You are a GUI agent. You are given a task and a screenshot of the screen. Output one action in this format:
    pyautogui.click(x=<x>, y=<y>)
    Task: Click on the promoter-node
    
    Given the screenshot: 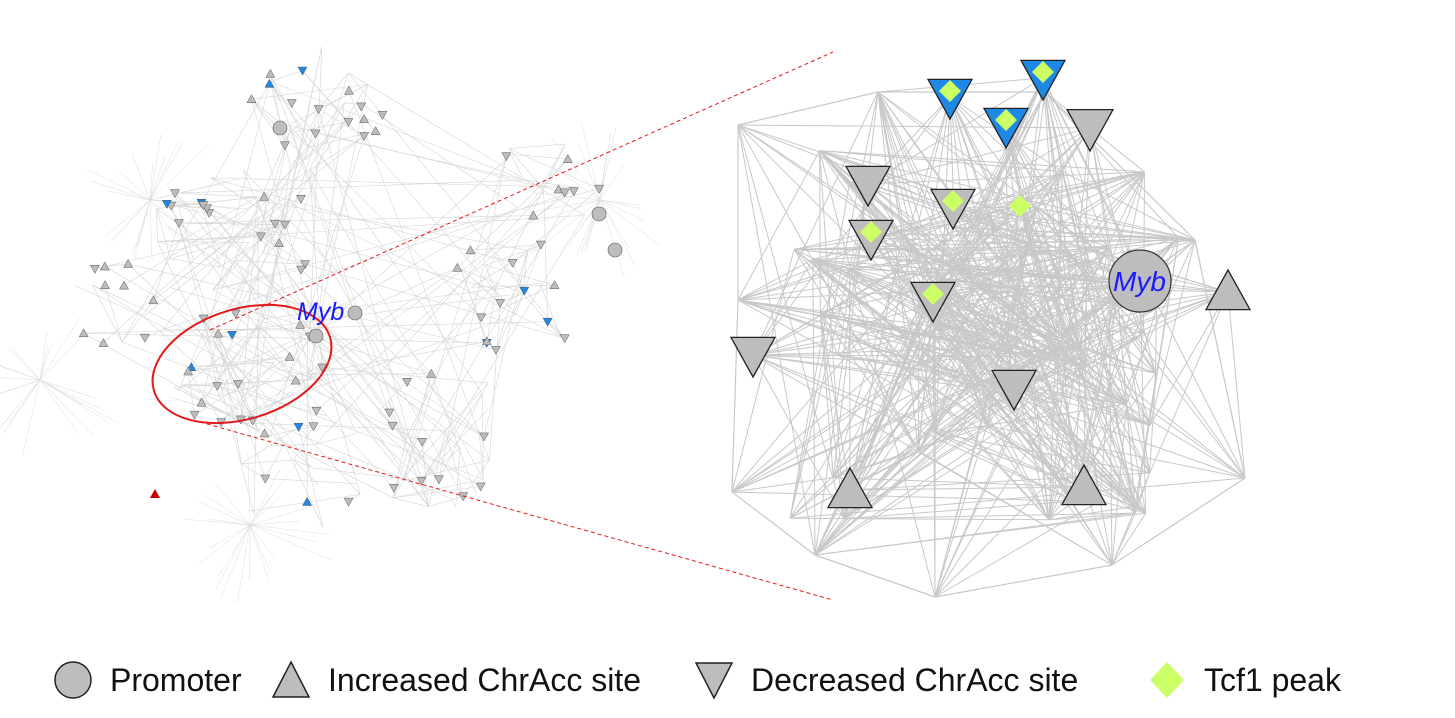 What is the action you would take?
    pyautogui.click(x=355, y=313)
    